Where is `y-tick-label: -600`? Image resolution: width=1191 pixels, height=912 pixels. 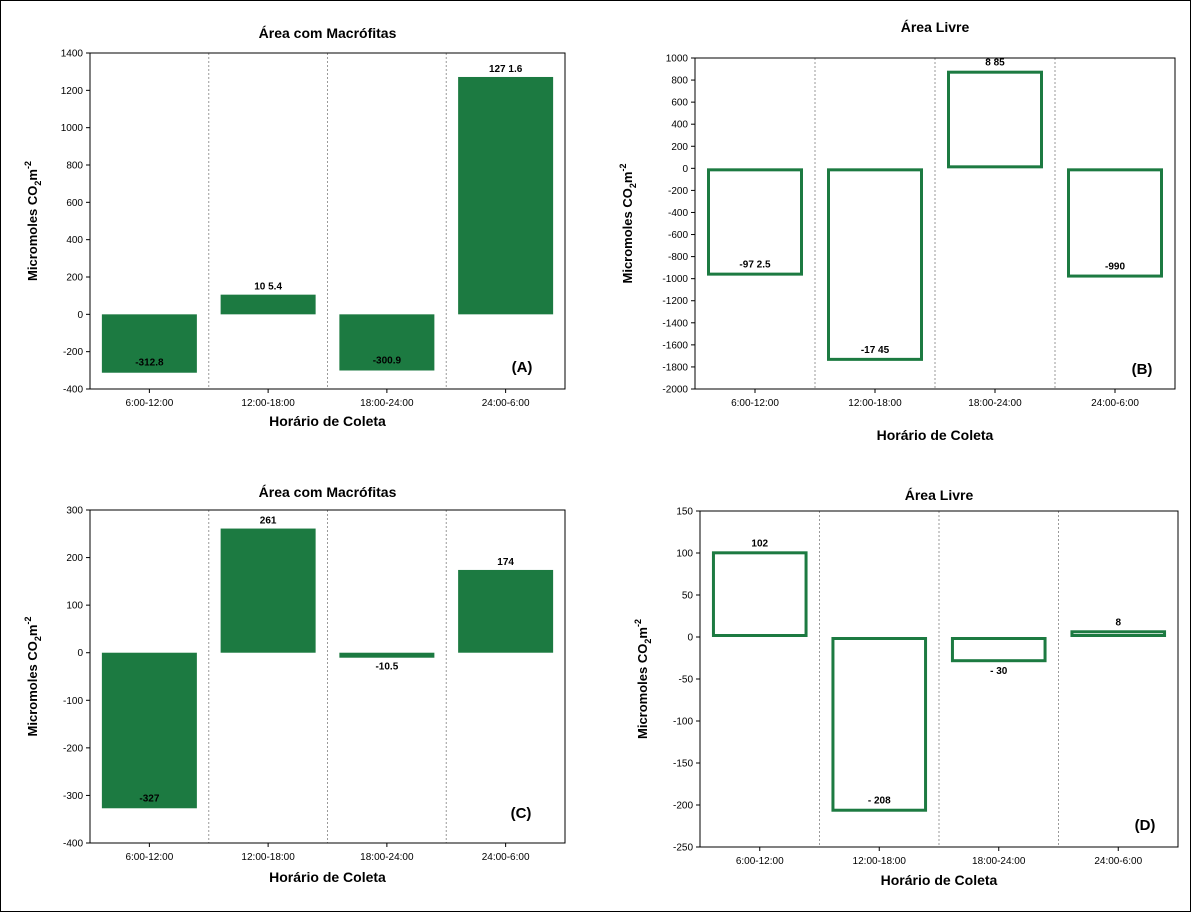
y-tick-label: -600 is located at coordinates (678, 235).